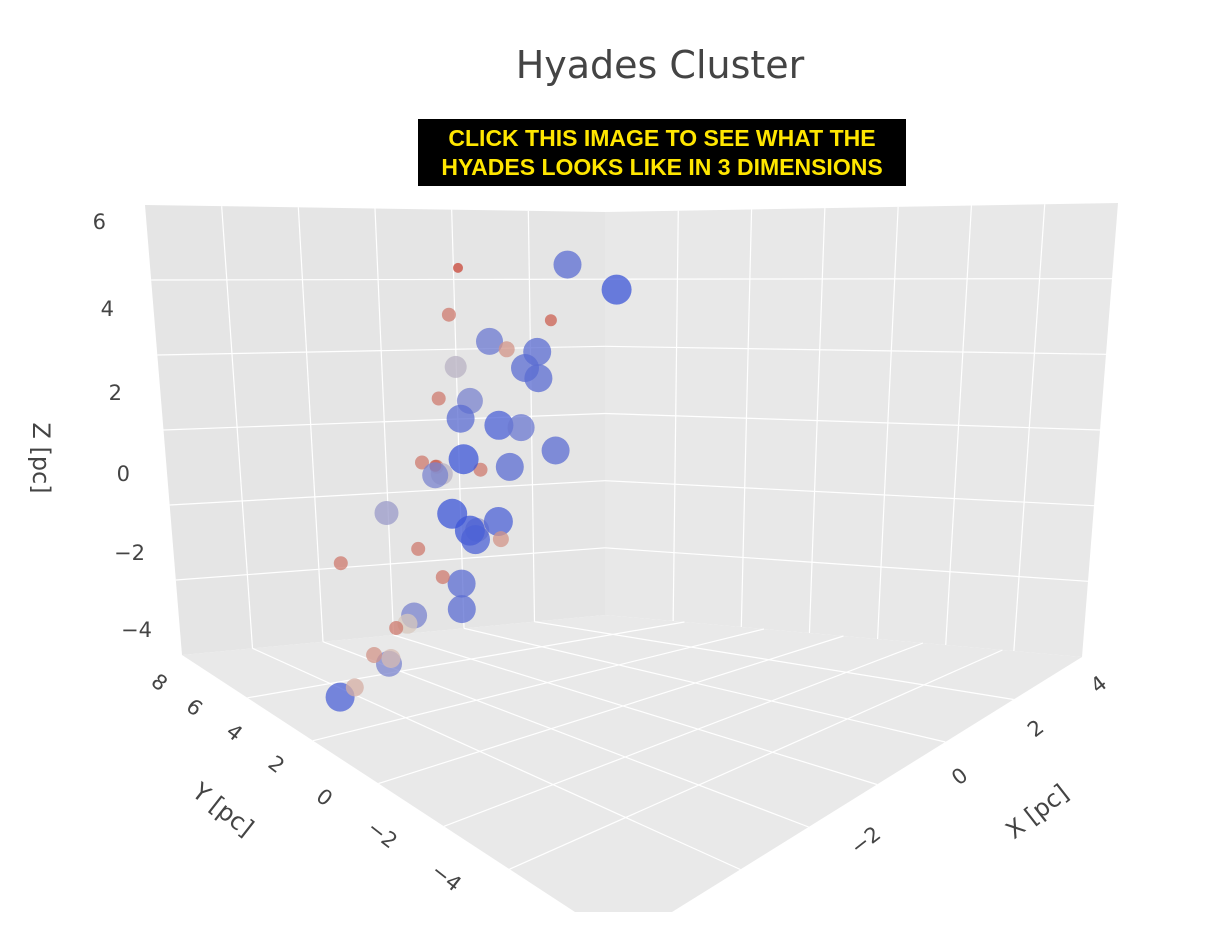 This screenshot has height=928, width=1222. Describe the element at coordinates (661, 167) in the screenshot. I see `annotation-line-2: HYADES LOOKS LIKE IN 3 DIMENSIONS` at that location.